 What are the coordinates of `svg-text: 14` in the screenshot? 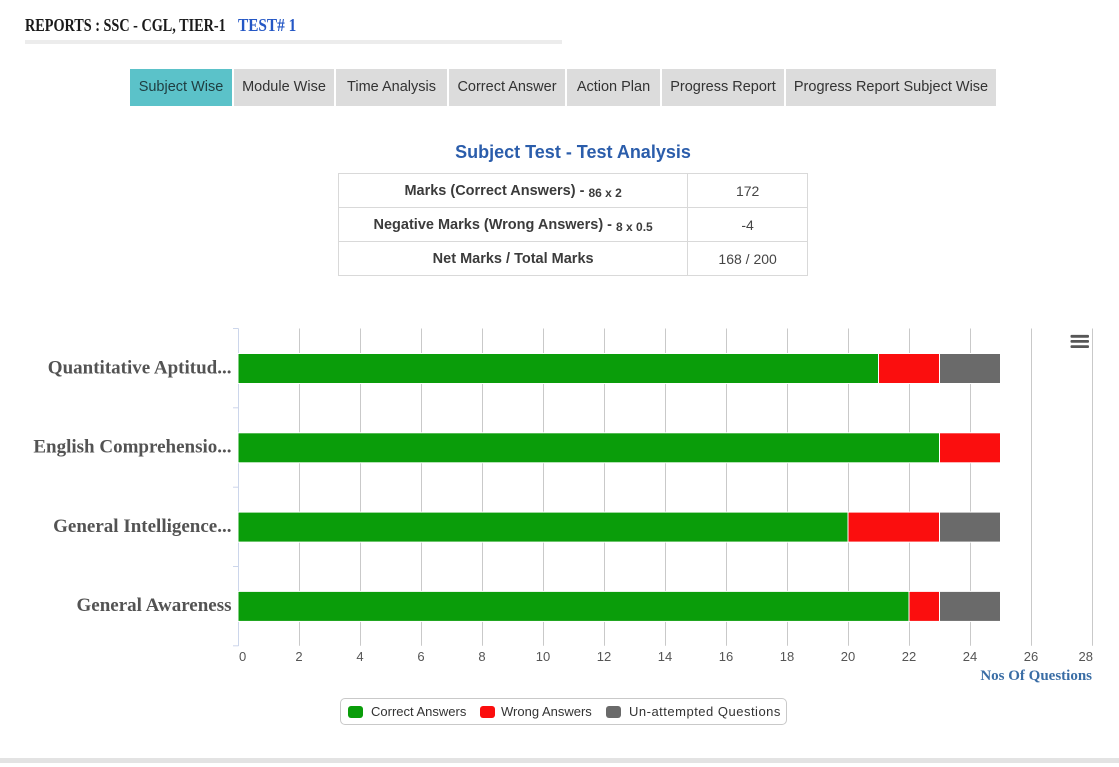 It's located at (665, 656).